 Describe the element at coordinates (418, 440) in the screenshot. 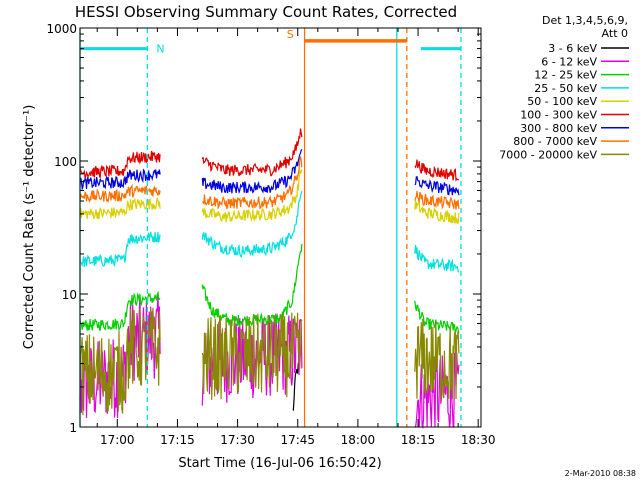

I see `x-tick-label: 18:15` at that location.